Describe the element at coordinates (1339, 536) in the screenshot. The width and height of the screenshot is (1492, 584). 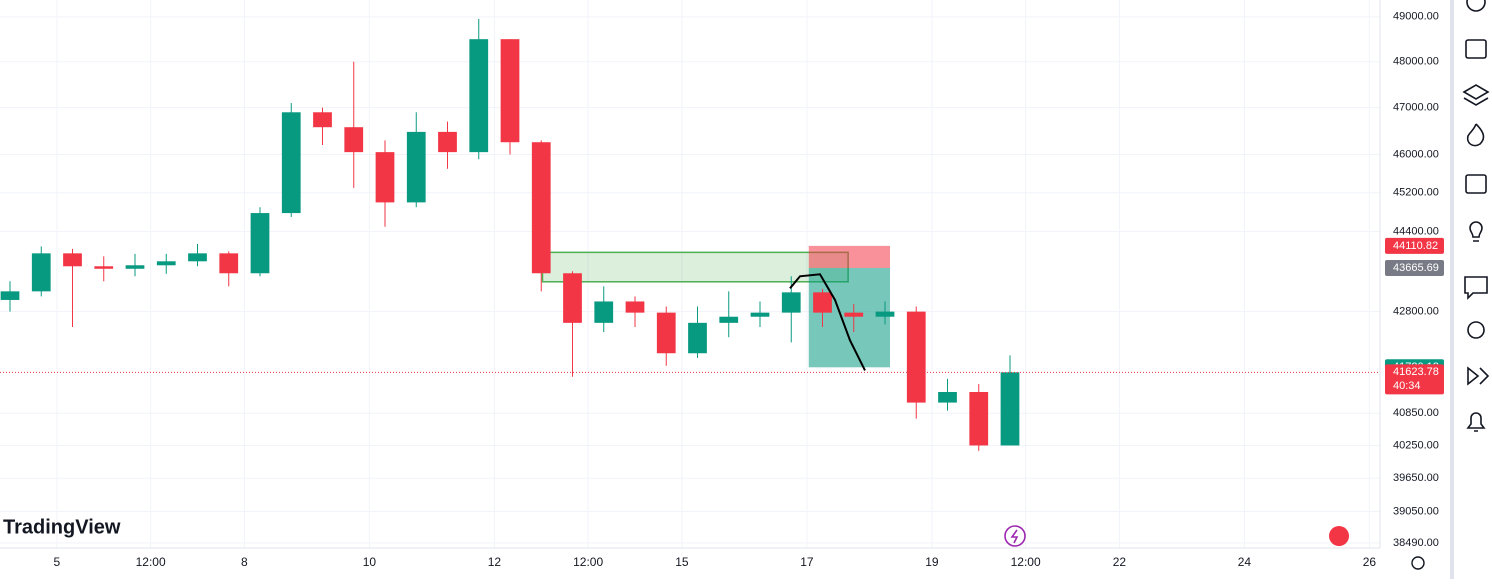
I see `economy-flag-icon` at that location.